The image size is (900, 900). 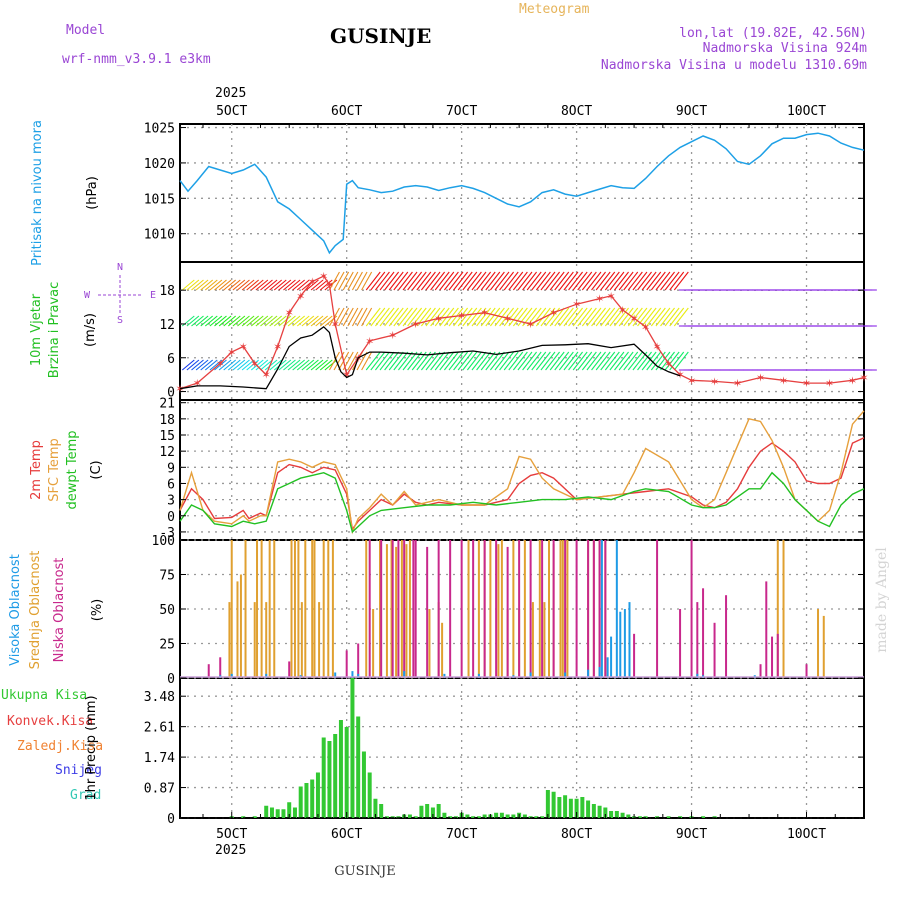 I want to click on model-name: wrf-nmm_v3.9.1 e3km, so click(x=136, y=59).